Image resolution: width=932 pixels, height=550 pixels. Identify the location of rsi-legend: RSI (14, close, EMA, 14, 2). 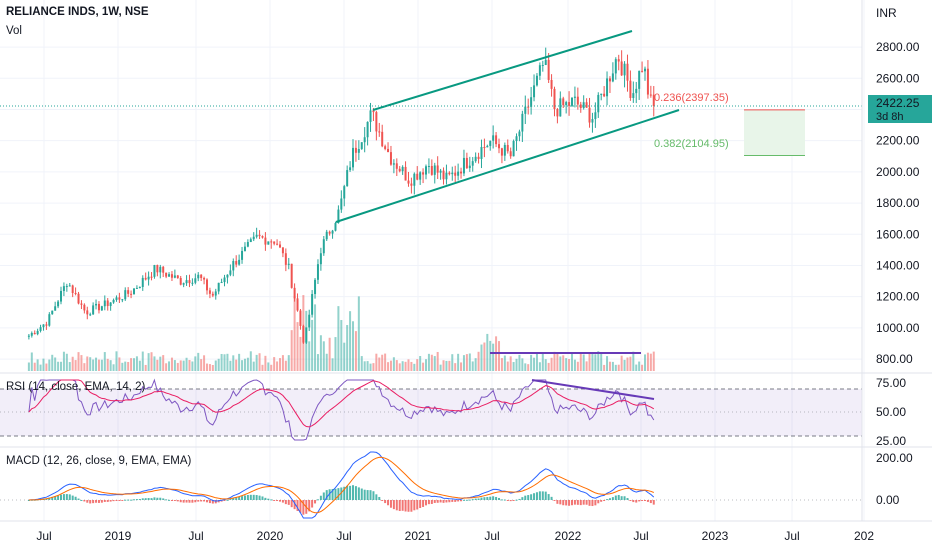
(76, 387).